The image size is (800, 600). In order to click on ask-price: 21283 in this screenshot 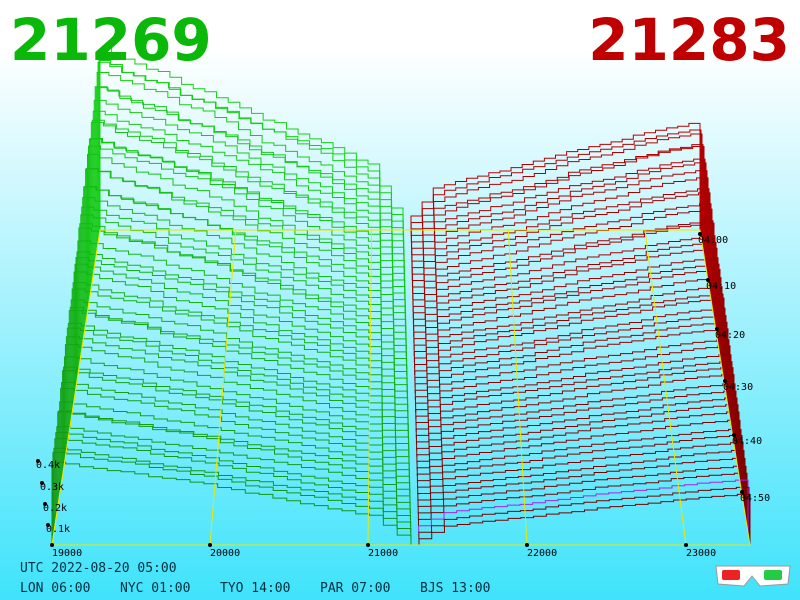, I will do `click(689, 40)`.